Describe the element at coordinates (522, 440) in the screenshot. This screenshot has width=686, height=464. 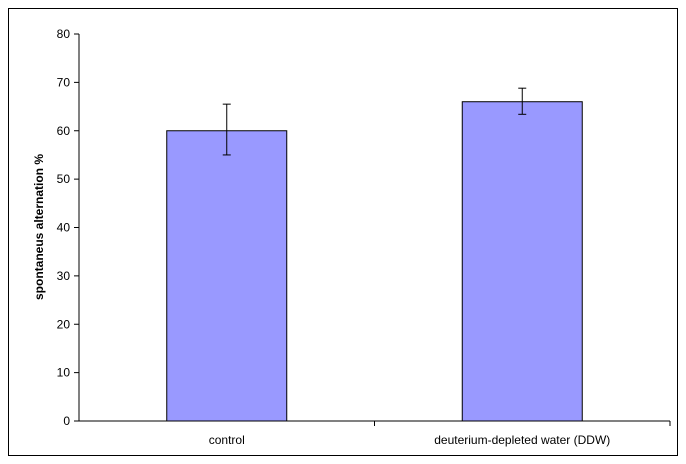
I see `x-category-label: deuterium-depleted water (DDW)` at that location.